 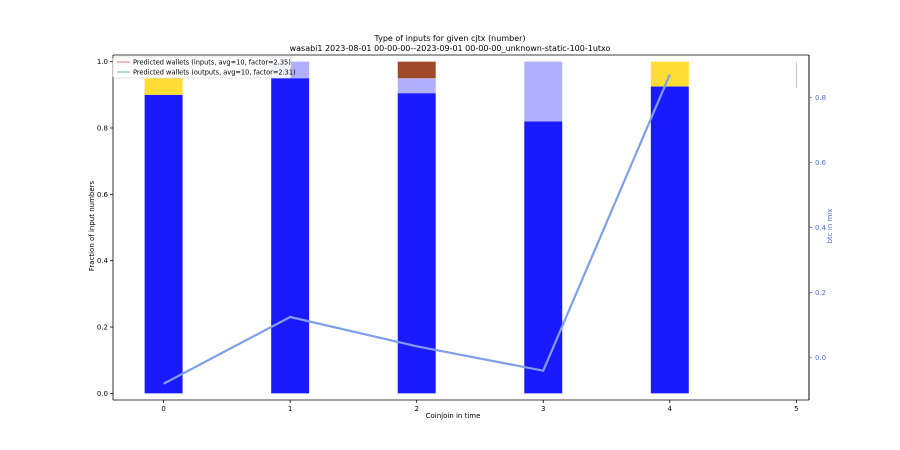 What do you see at coordinates (449, 38) in the screenshot?
I see `chart-title: Type of inputs for given cjtx (number)` at bounding box center [449, 38].